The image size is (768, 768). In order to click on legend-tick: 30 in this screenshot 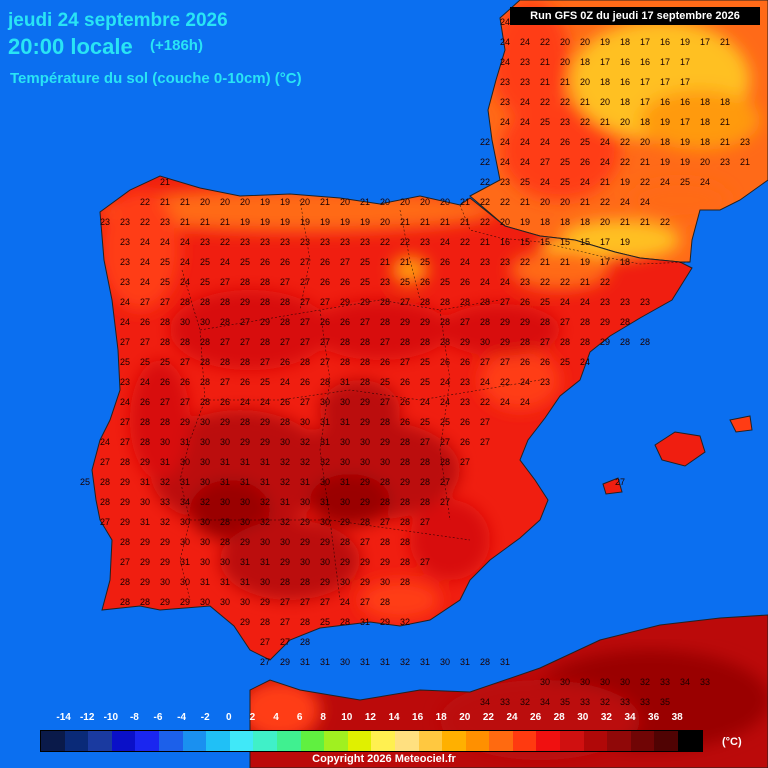, I will do `click(583, 717)`.